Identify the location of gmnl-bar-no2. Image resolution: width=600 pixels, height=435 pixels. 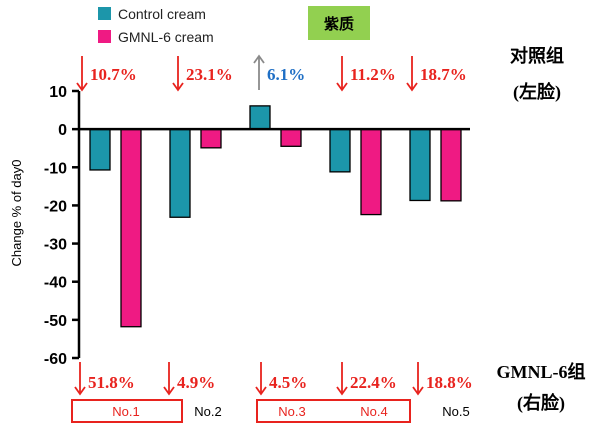
(211, 138).